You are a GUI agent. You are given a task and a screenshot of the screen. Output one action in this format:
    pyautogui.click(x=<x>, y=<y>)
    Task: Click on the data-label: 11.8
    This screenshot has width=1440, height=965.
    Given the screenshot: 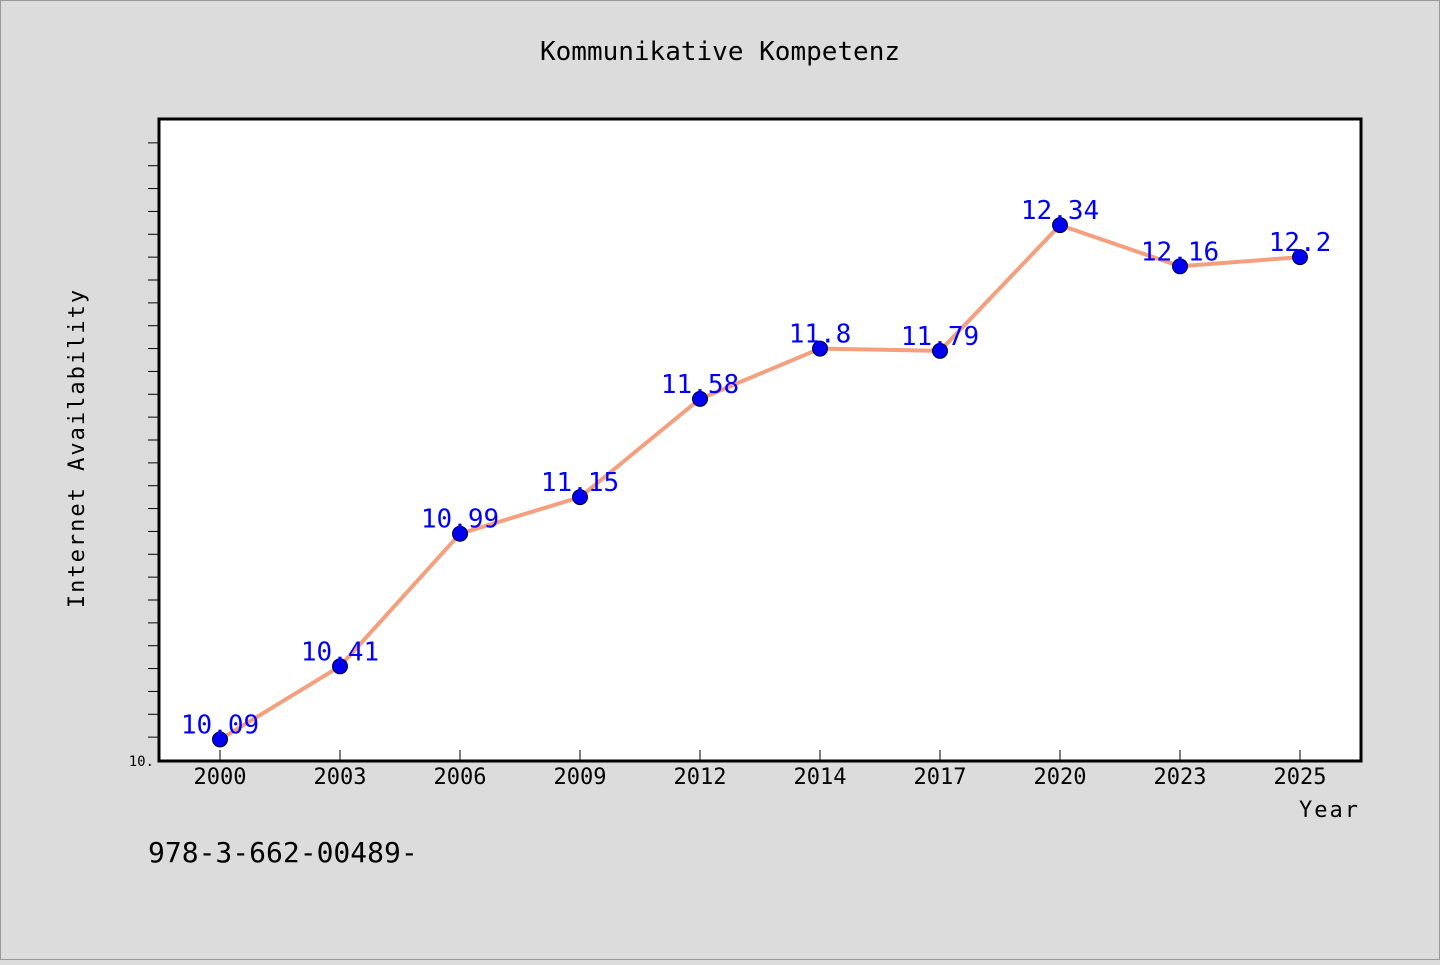 What is the action you would take?
    pyautogui.click(x=820, y=335)
    